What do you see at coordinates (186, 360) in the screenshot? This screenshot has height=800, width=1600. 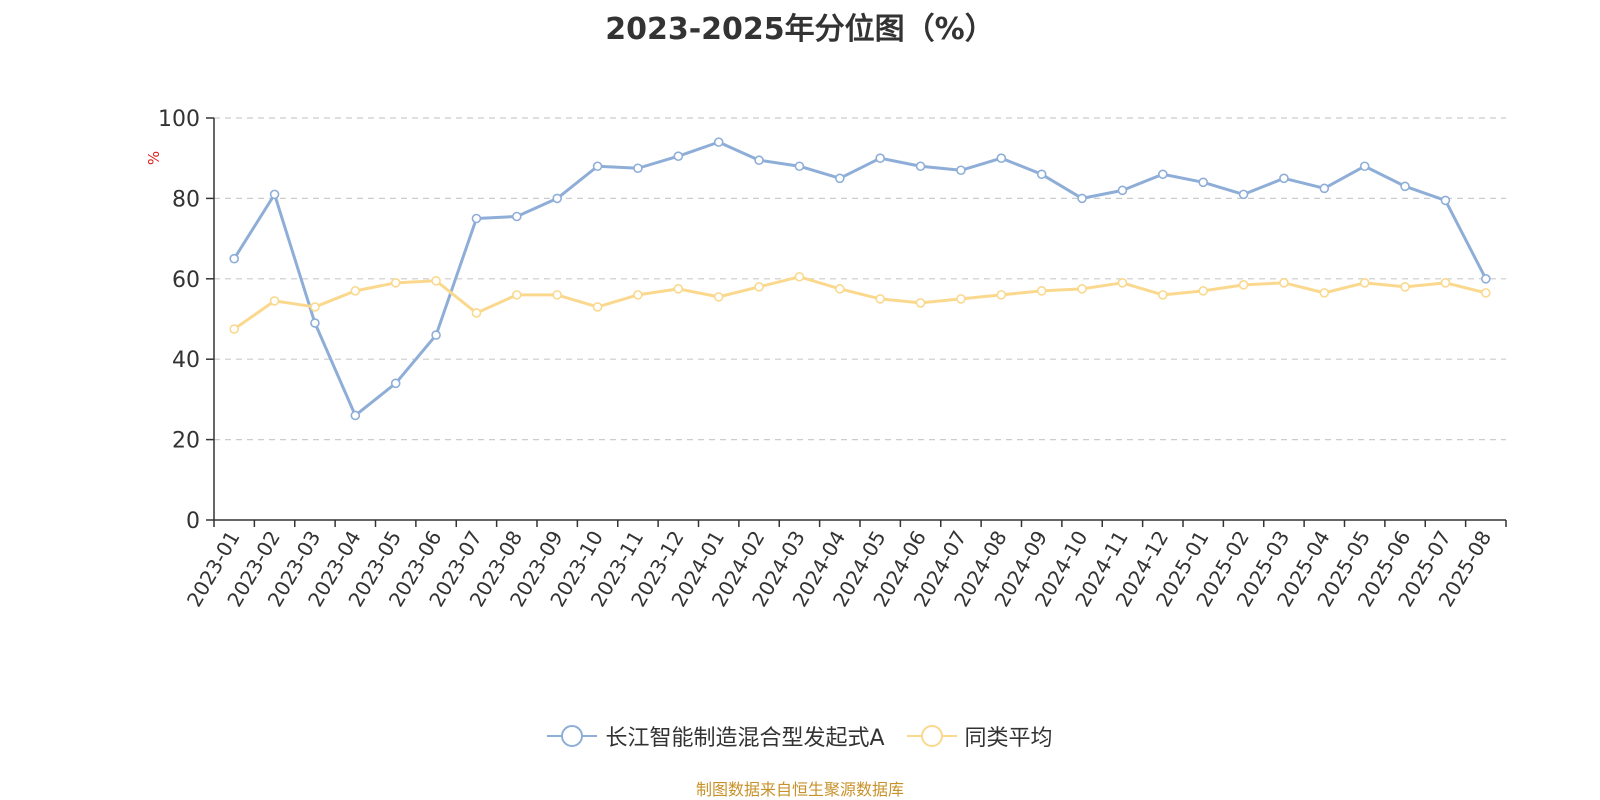 I see `y-tick-label: 40` at bounding box center [186, 360].